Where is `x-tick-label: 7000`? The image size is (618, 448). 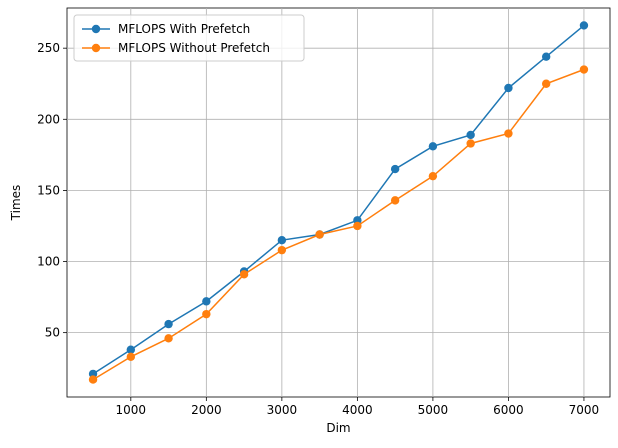 x-tick-label: 7000 is located at coordinates (584, 410).